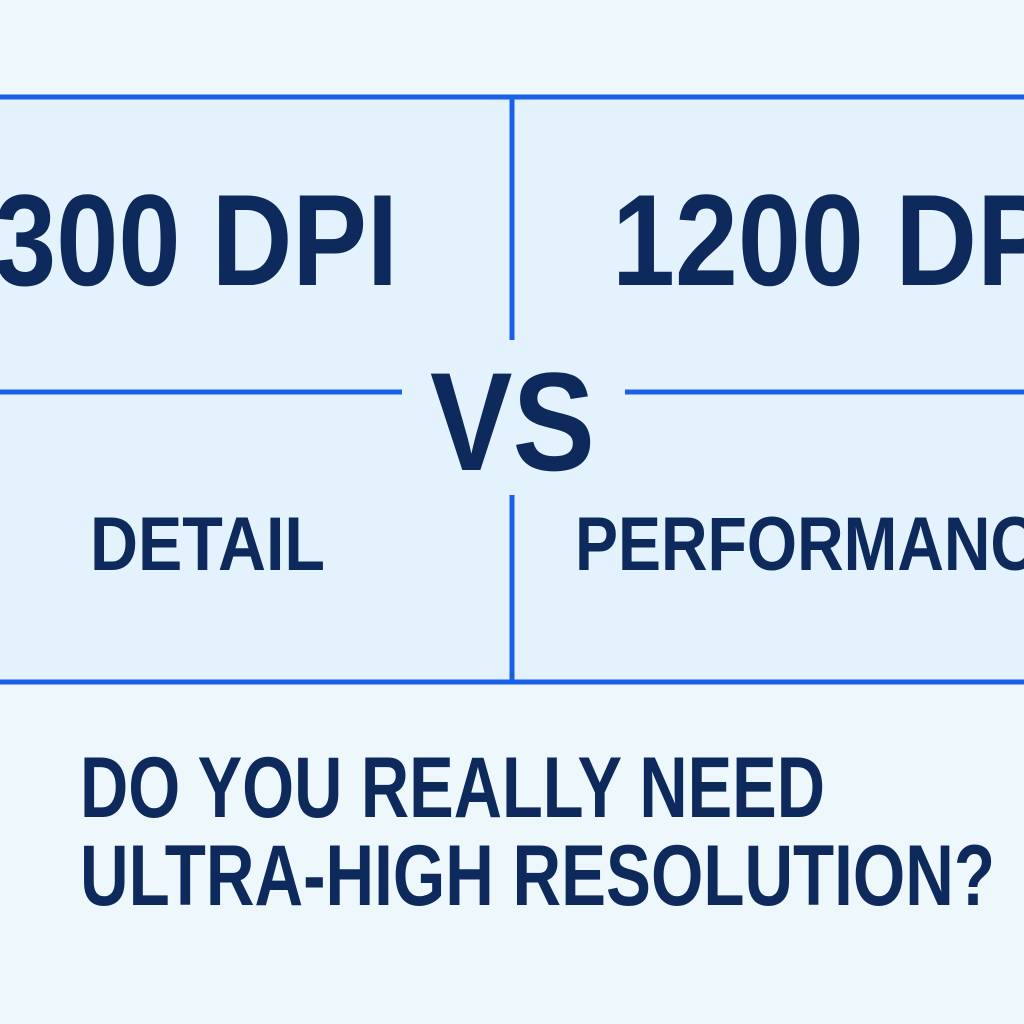 This screenshot has height=1024, width=1024. I want to click on left-label: DETAIL, so click(207, 544).